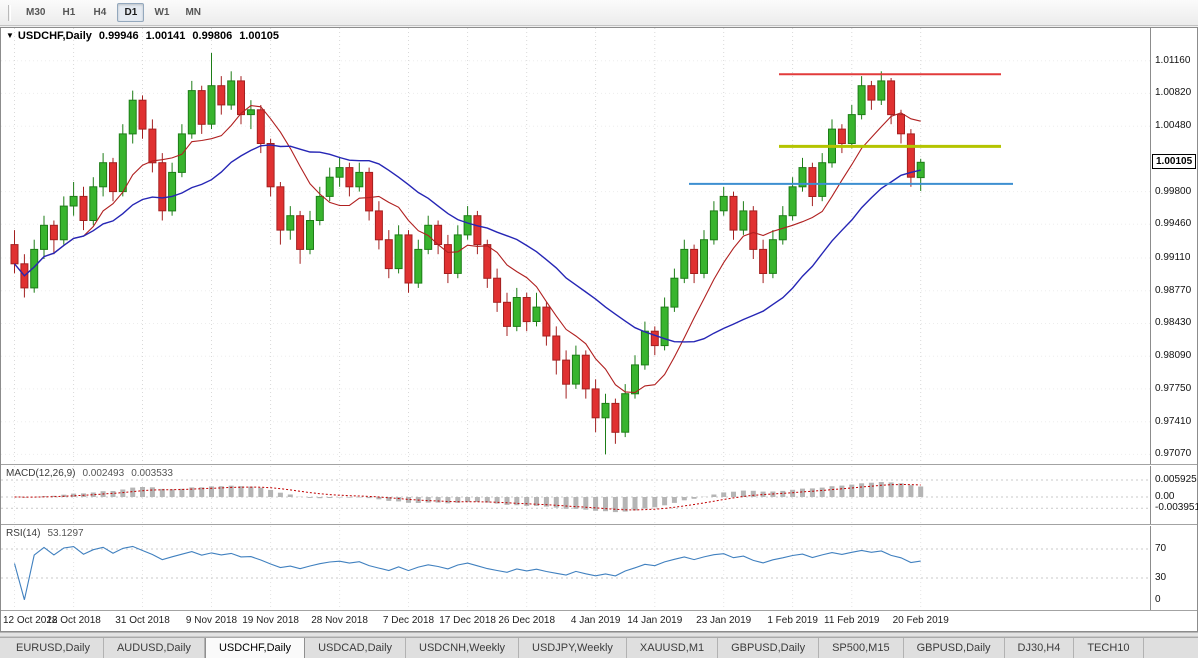  Describe the element at coordinates (30, 620) in the screenshot. I see `time-axis-label: 12 Oct 2018` at that location.